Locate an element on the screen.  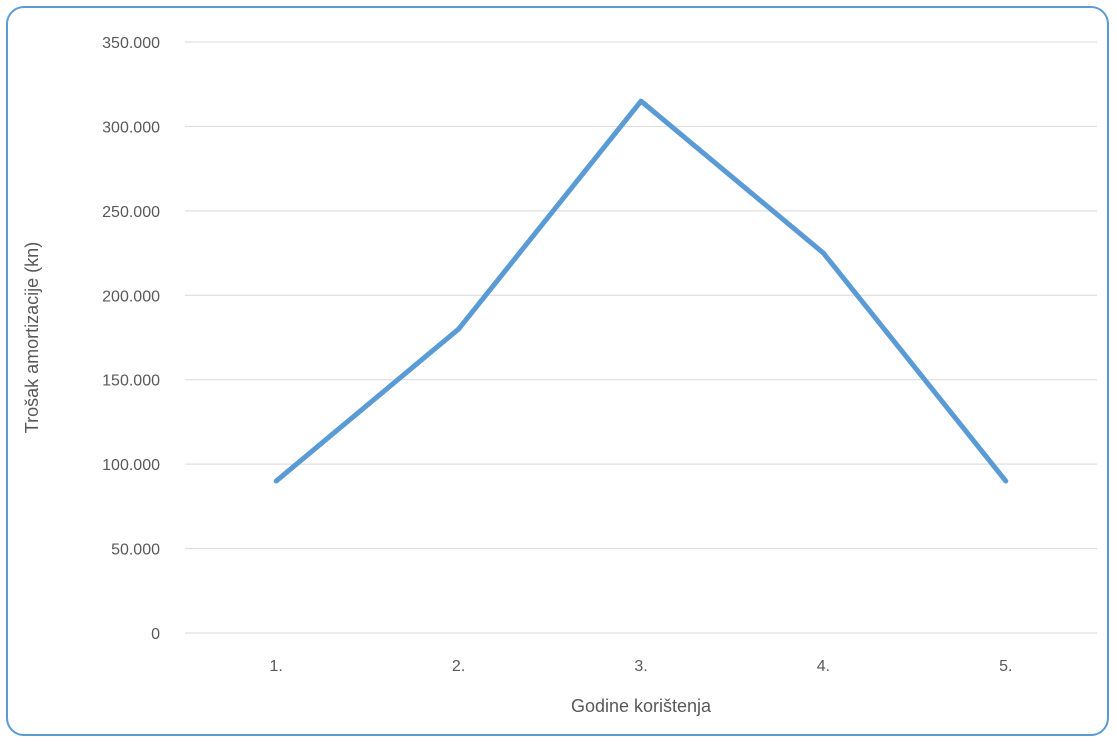
y-tick-label: 100.000 is located at coordinates (131, 465).